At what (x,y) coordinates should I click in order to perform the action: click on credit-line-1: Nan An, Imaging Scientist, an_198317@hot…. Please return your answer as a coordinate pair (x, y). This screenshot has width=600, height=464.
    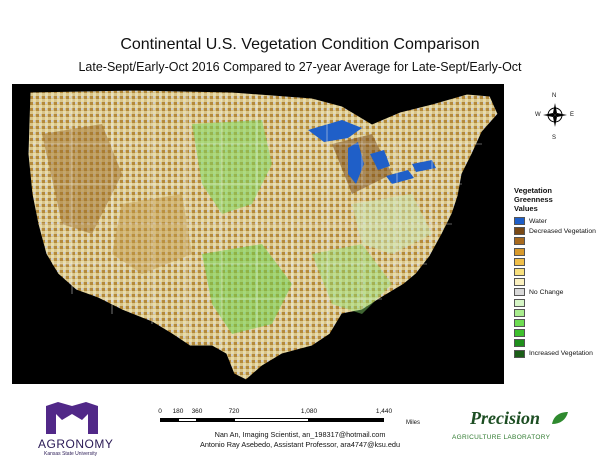
    Looking at the image, I should click on (300, 434).